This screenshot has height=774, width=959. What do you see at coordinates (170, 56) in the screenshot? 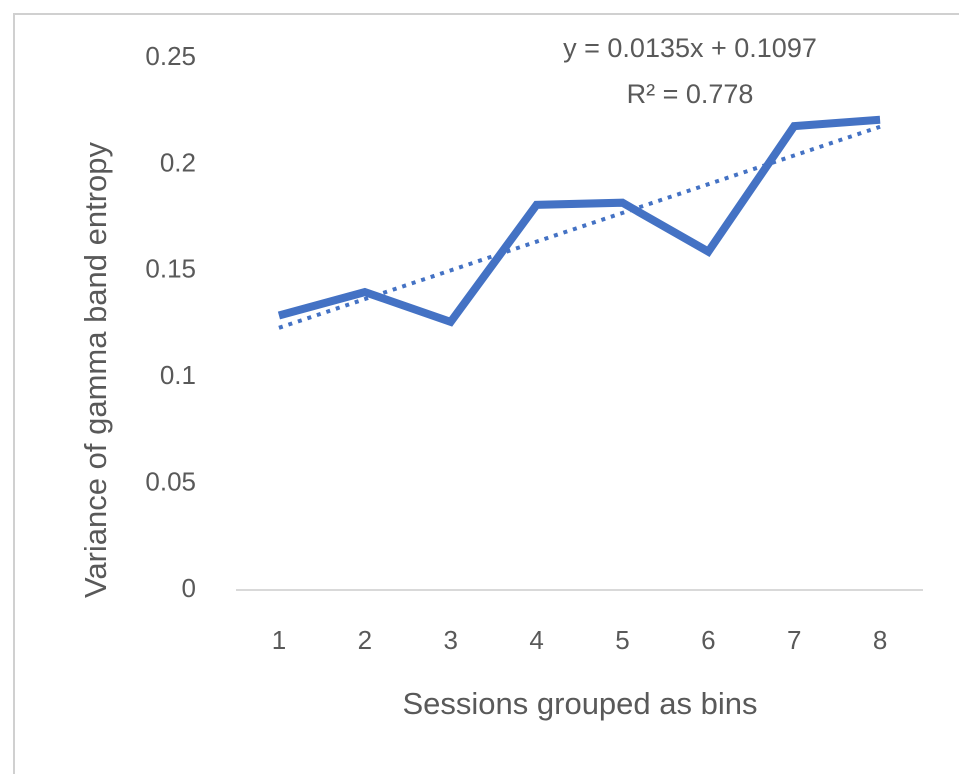
I see `y-tick-label: 0.25` at bounding box center [170, 56].